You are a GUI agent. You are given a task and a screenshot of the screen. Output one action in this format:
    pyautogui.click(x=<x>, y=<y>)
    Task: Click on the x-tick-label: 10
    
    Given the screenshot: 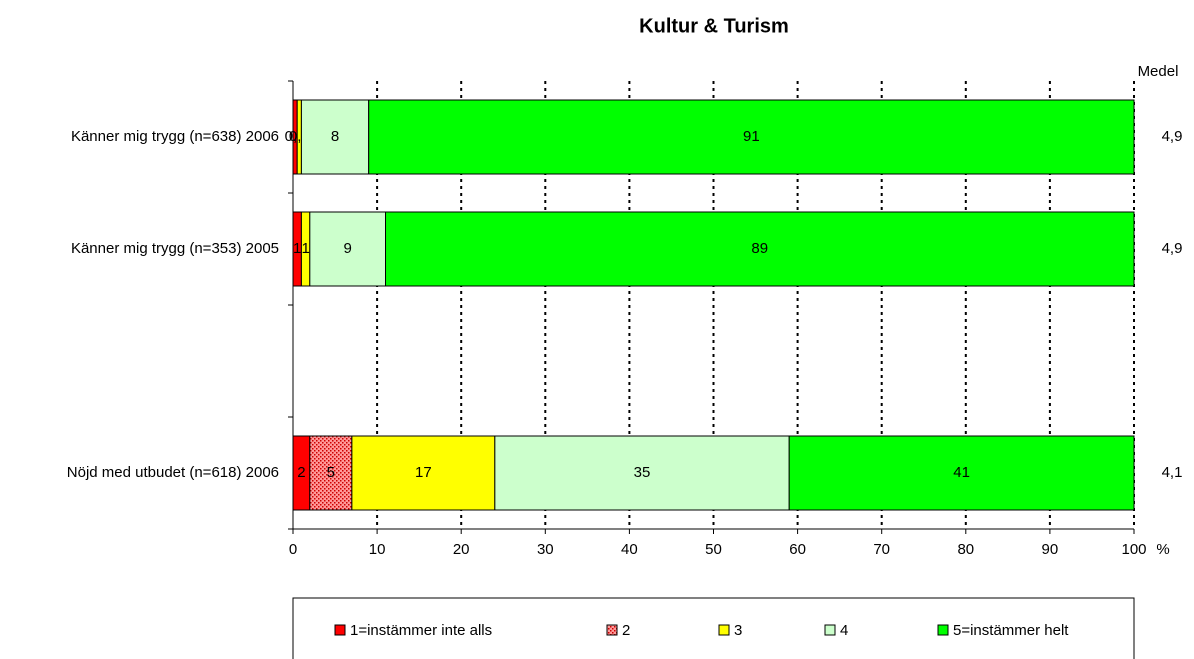 What is the action you would take?
    pyautogui.click(x=377, y=549)
    